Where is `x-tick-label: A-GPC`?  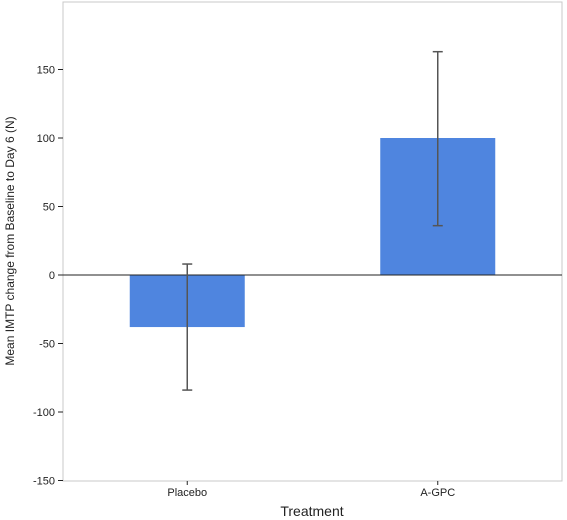 x-tick-label: A-GPC is located at coordinates (437, 493).